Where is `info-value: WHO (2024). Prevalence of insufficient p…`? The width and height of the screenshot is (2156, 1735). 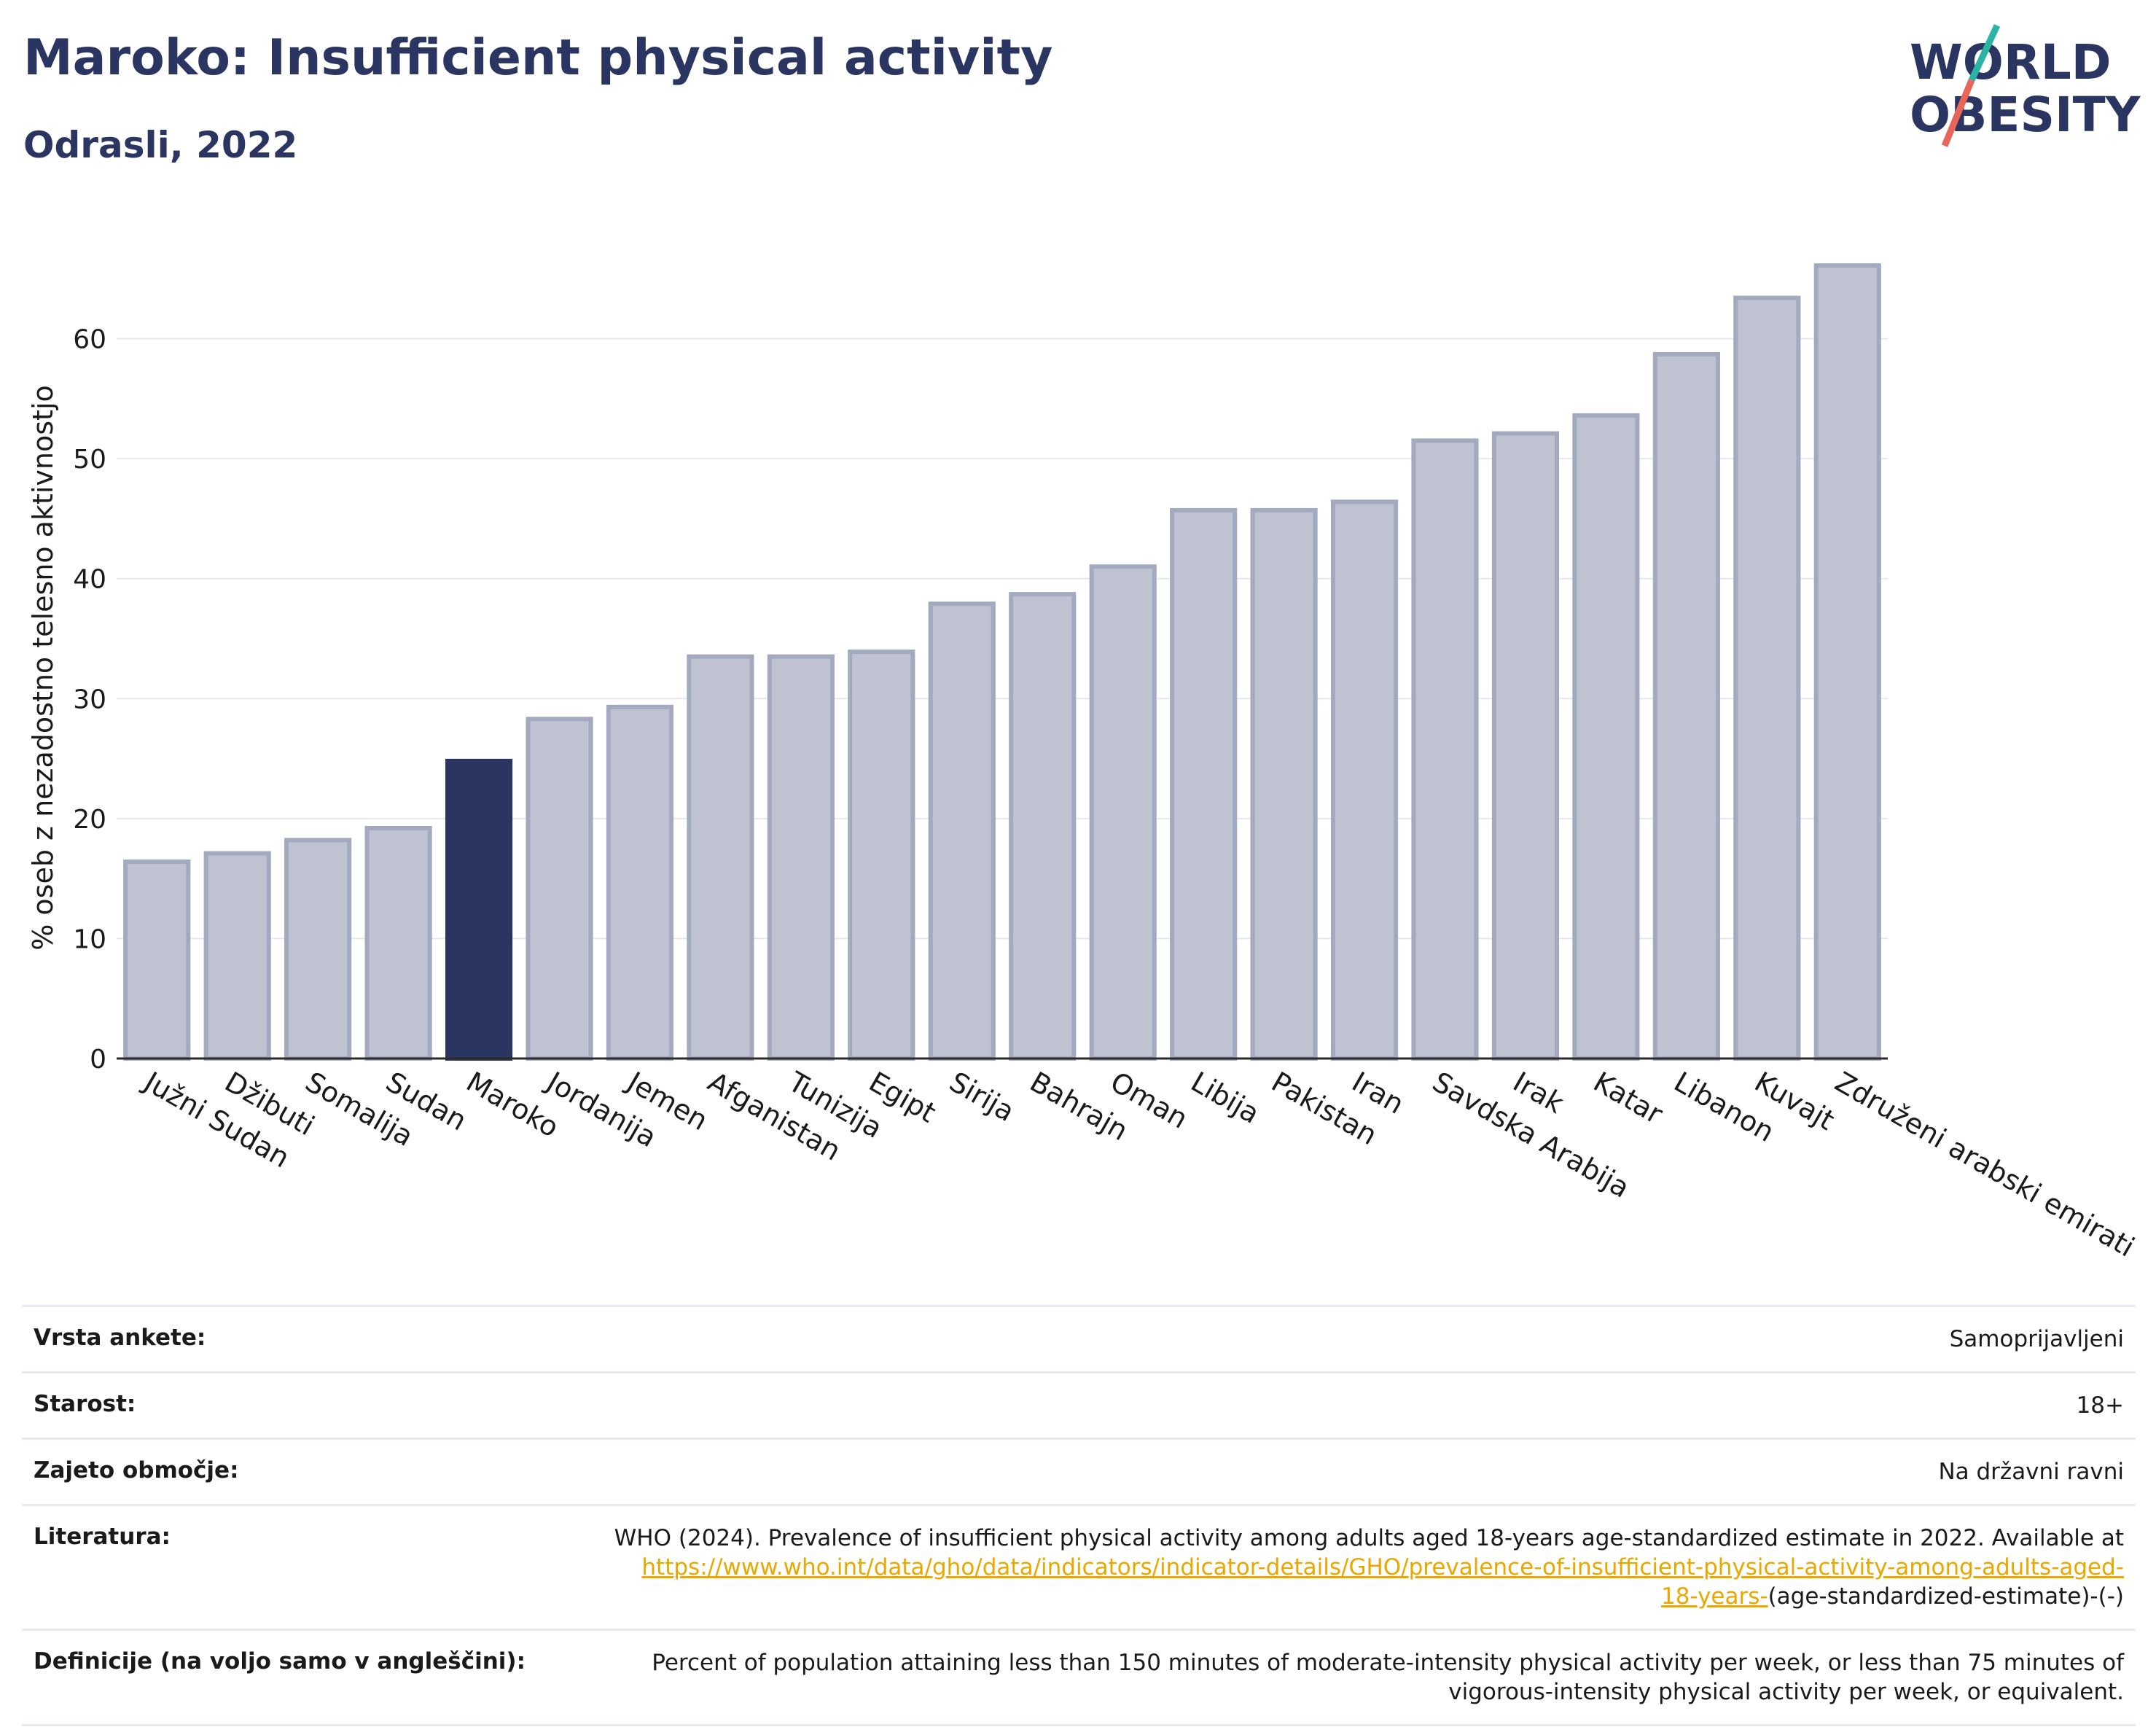 info-value: WHO (2024). Prevalence of insufficient p… is located at coordinates (1368, 1567).